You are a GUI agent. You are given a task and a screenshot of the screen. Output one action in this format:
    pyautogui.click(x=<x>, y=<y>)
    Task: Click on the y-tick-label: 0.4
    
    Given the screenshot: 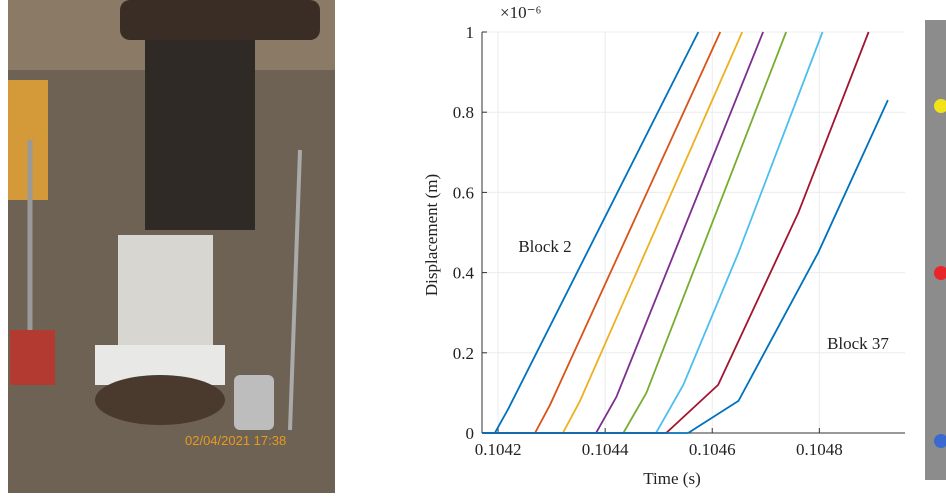 What is the action you would take?
    pyautogui.click(x=464, y=273)
    